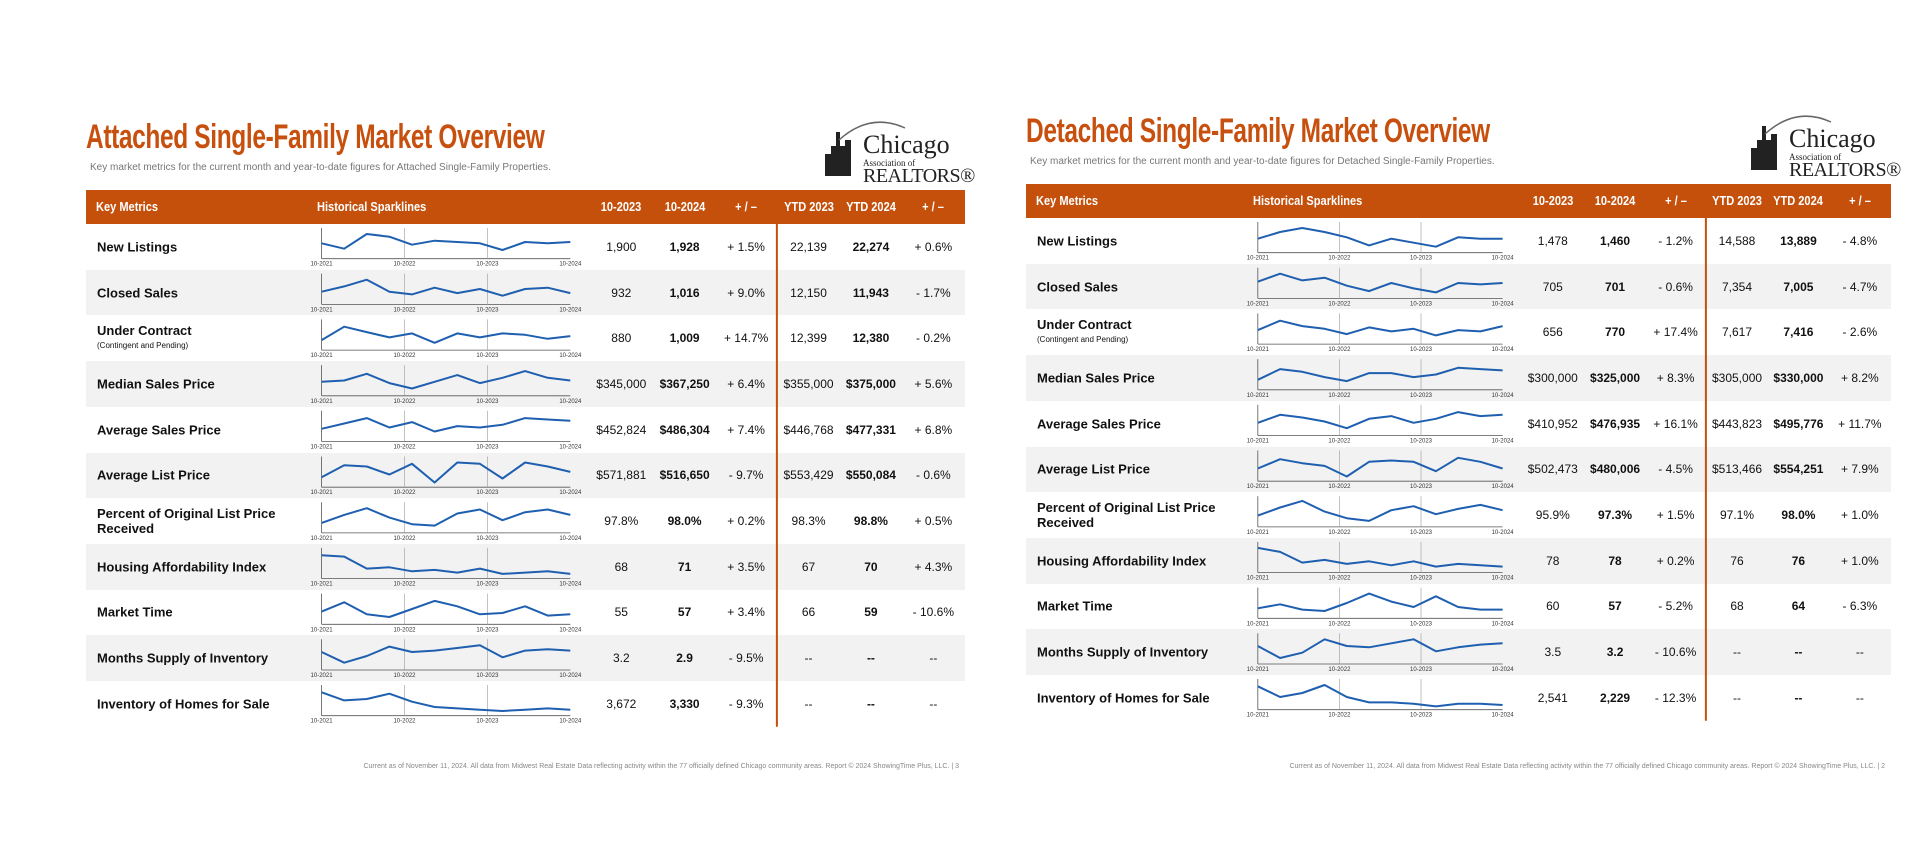 The width and height of the screenshot is (1920, 867). What do you see at coordinates (746, 612) in the screenshot?
I see `cell-value: + 3.4%` at bounding box center [746, 612].